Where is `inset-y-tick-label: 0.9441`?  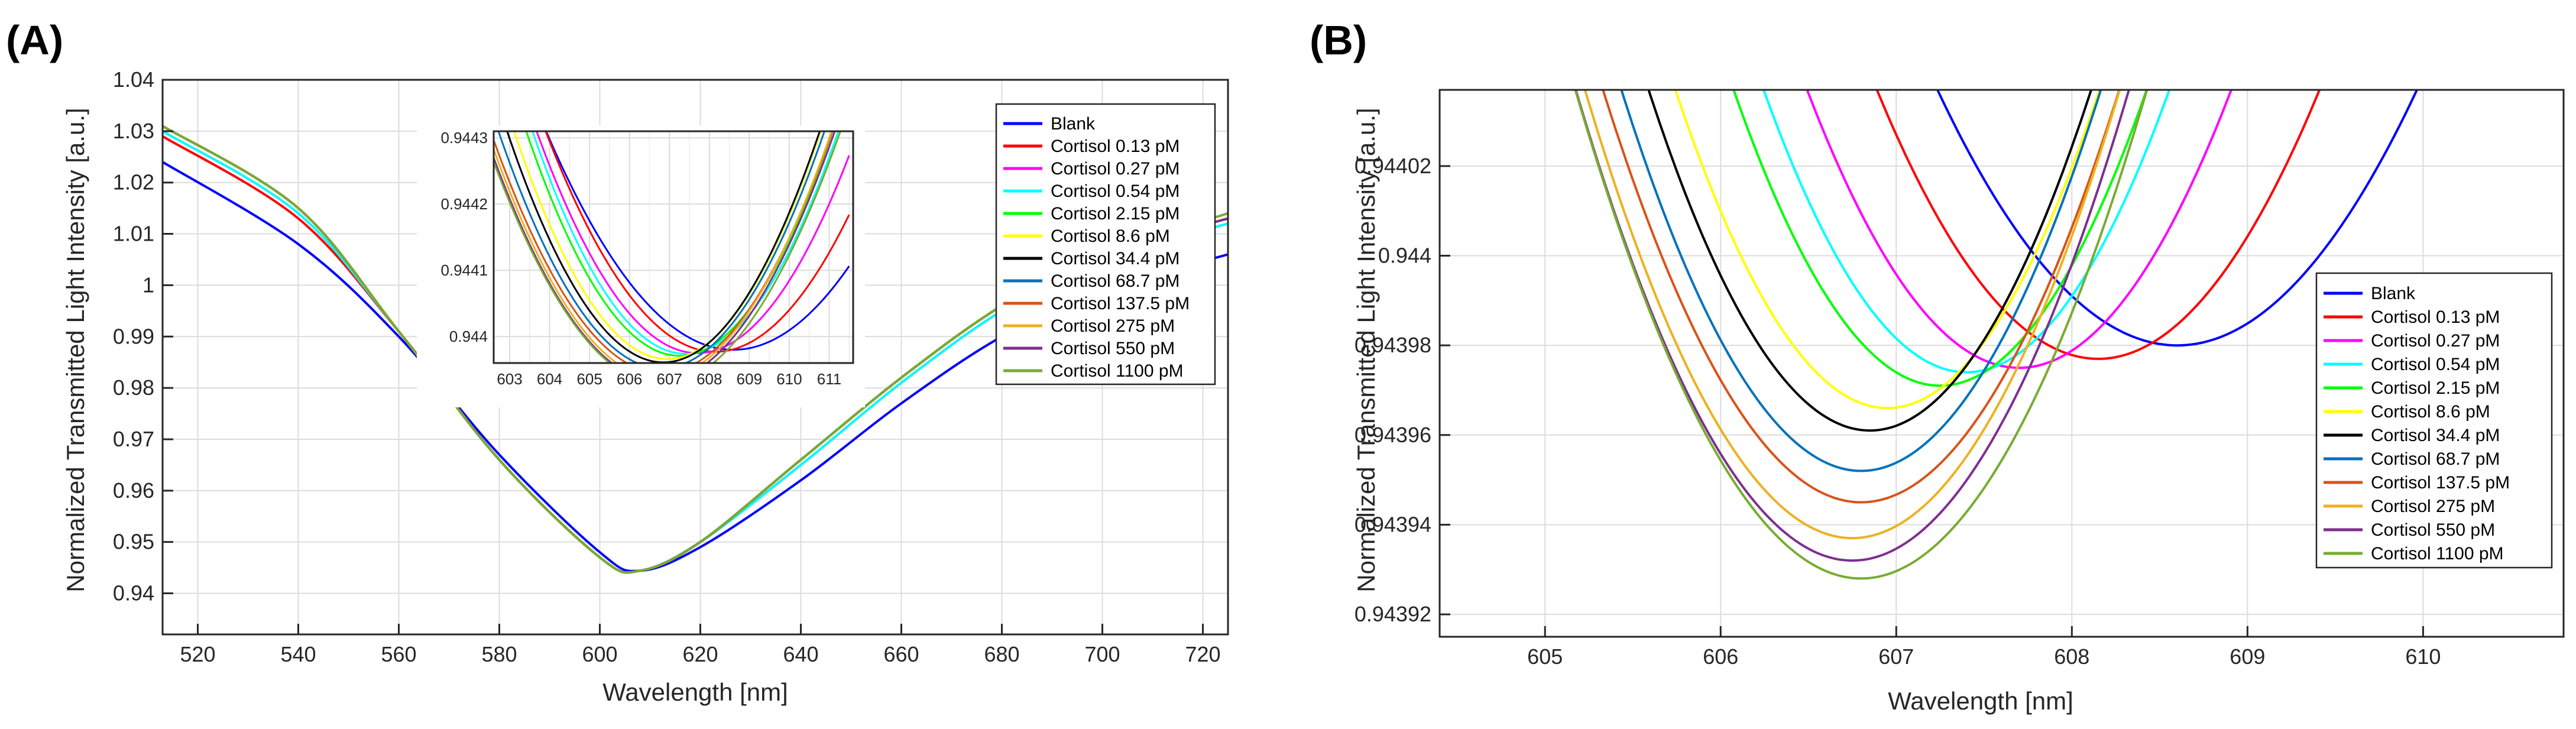
inset-y-tick-label: 0.9441 is located at coordinates (464, 270).